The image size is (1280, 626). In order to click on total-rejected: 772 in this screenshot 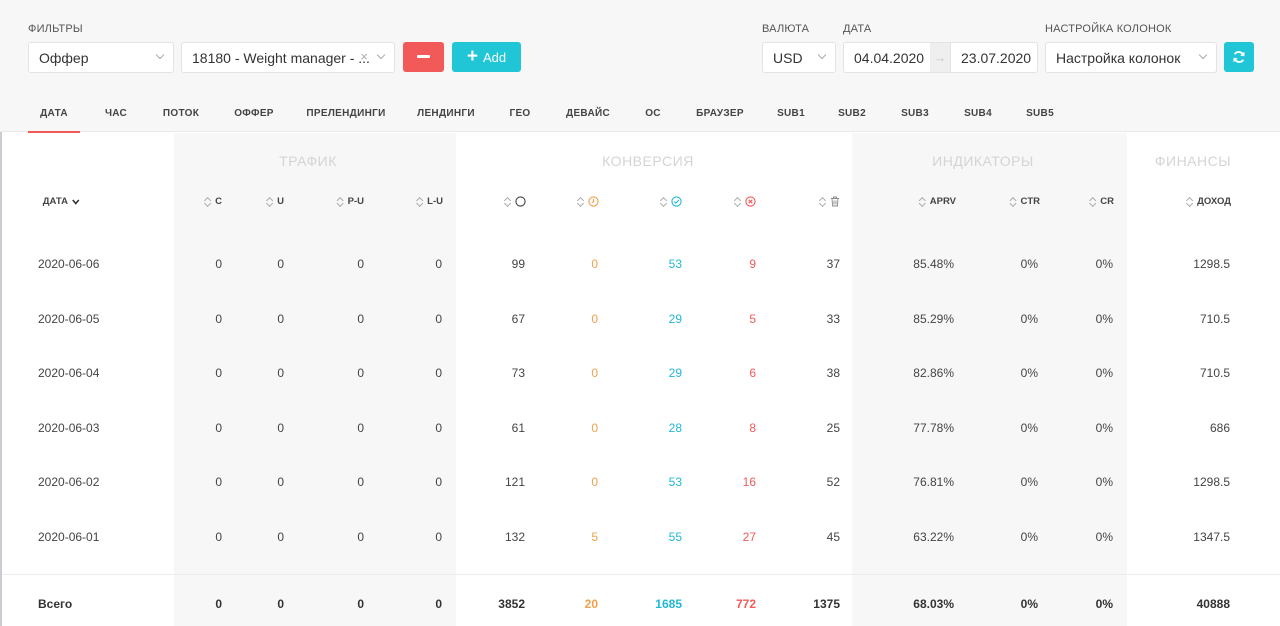, I will do `click(745, 604)`.